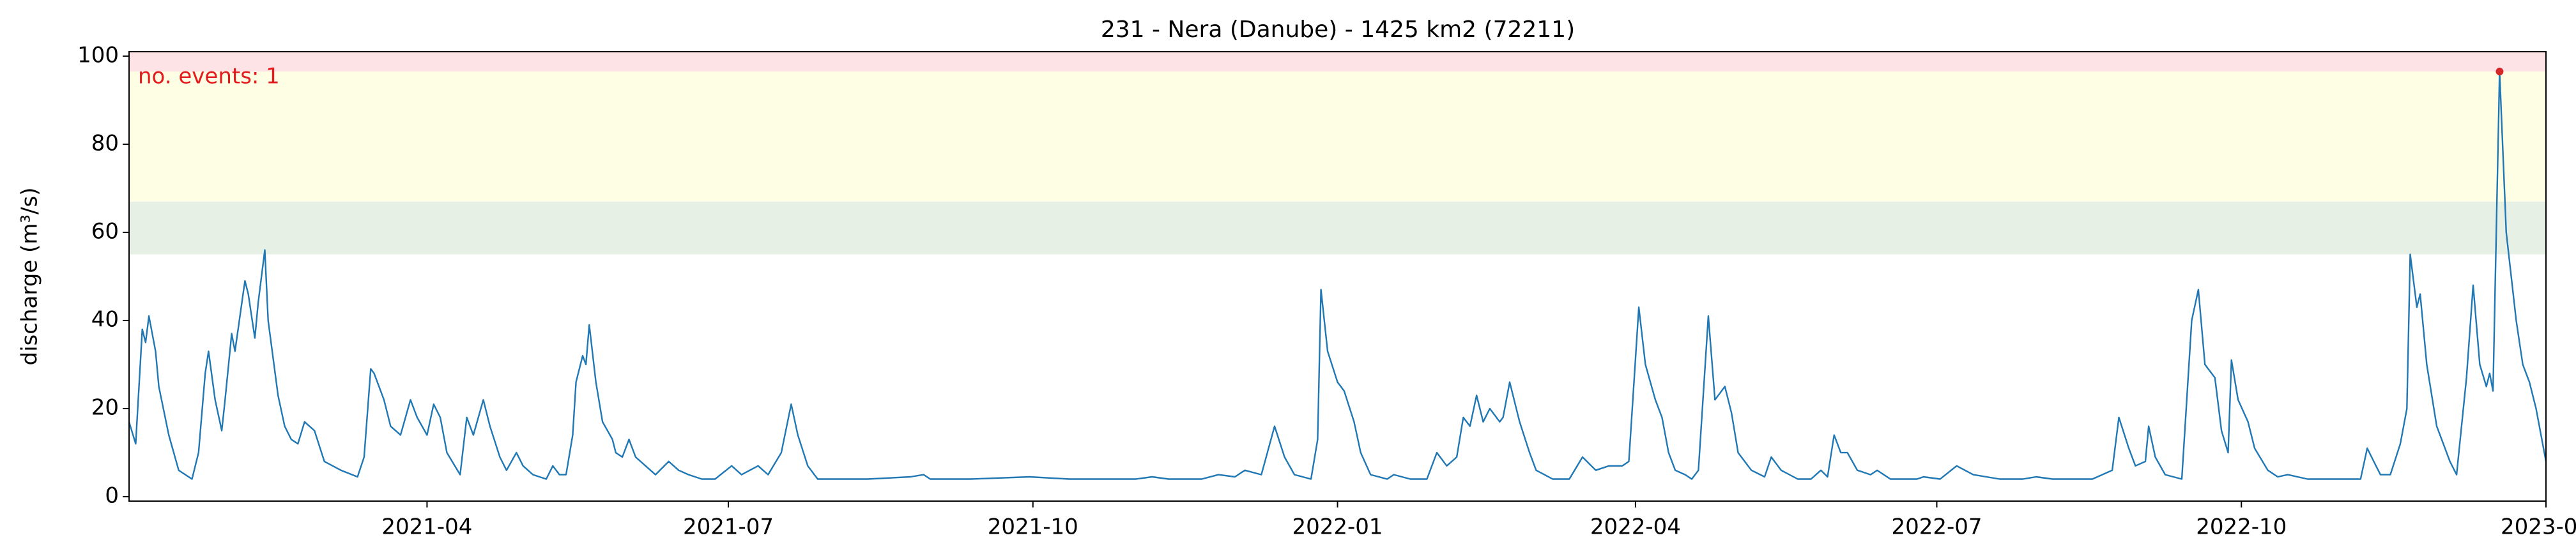 This screenshot has width=2576, height=556. Describe the element at coordinates (105, 143) in the screenshot. I see `y-tick-label: 80` at that location.